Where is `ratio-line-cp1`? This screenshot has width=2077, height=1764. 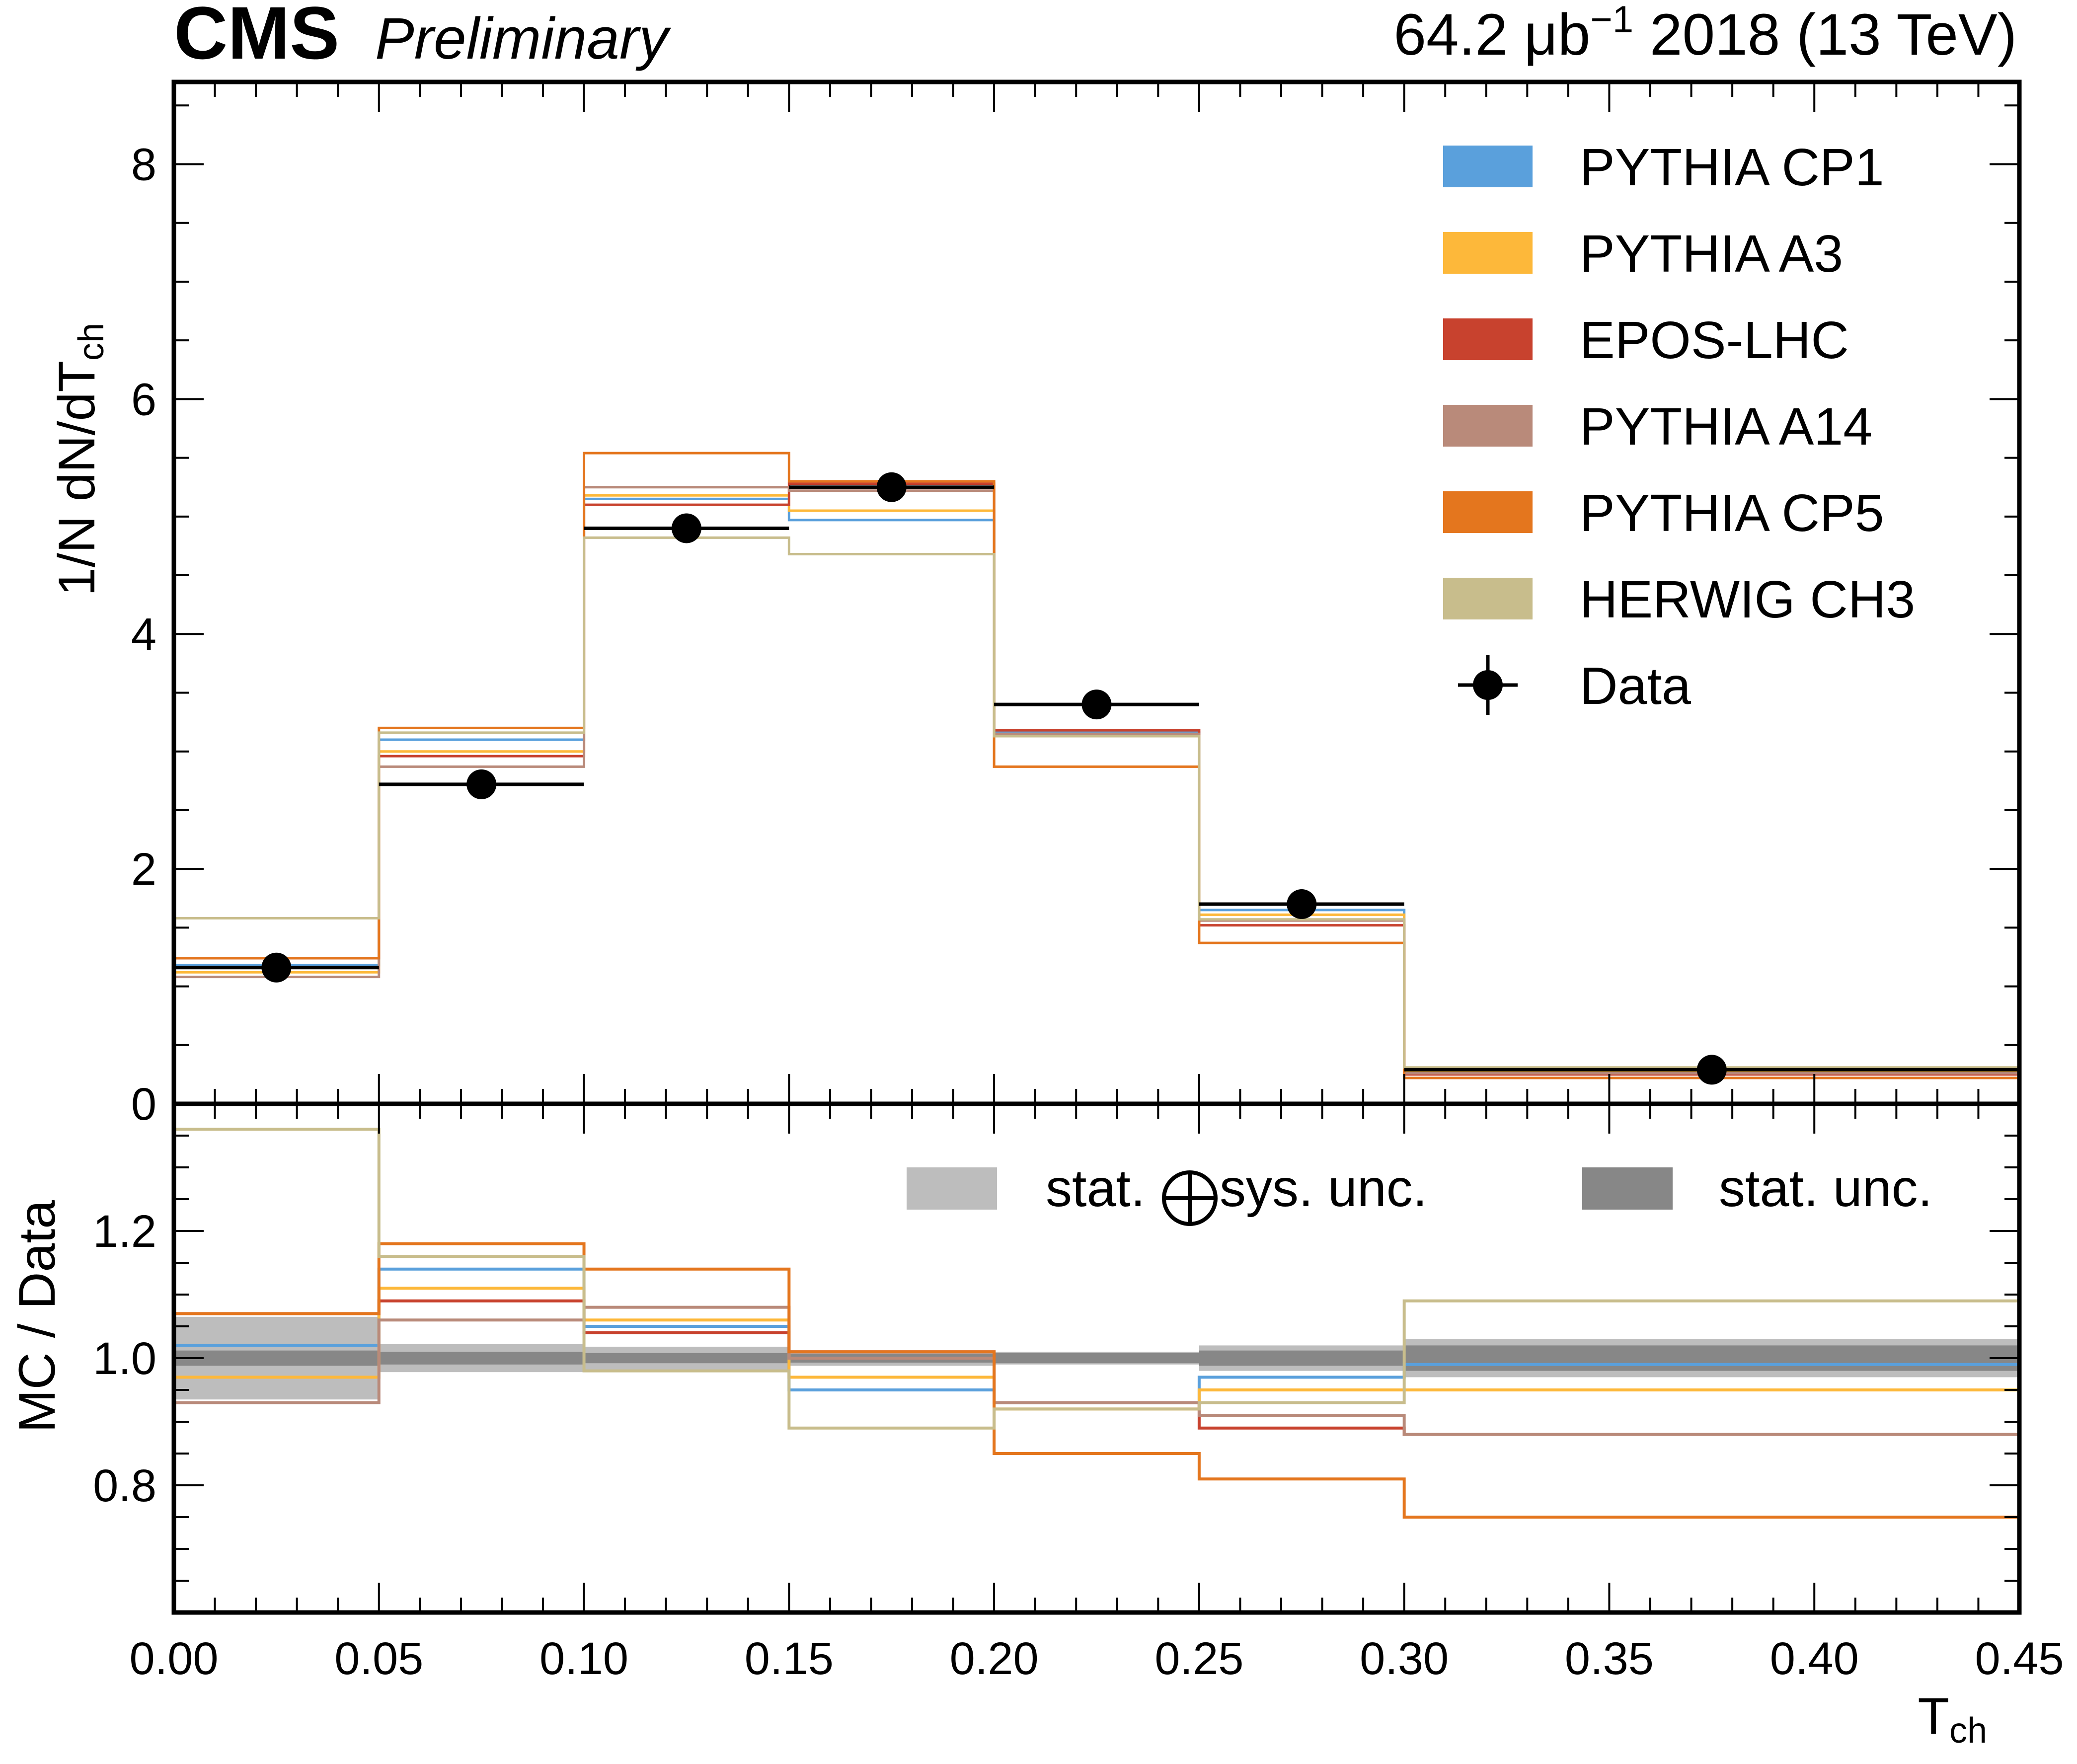
ratio-line-cp1 is located at coordinates (1096, 1335).